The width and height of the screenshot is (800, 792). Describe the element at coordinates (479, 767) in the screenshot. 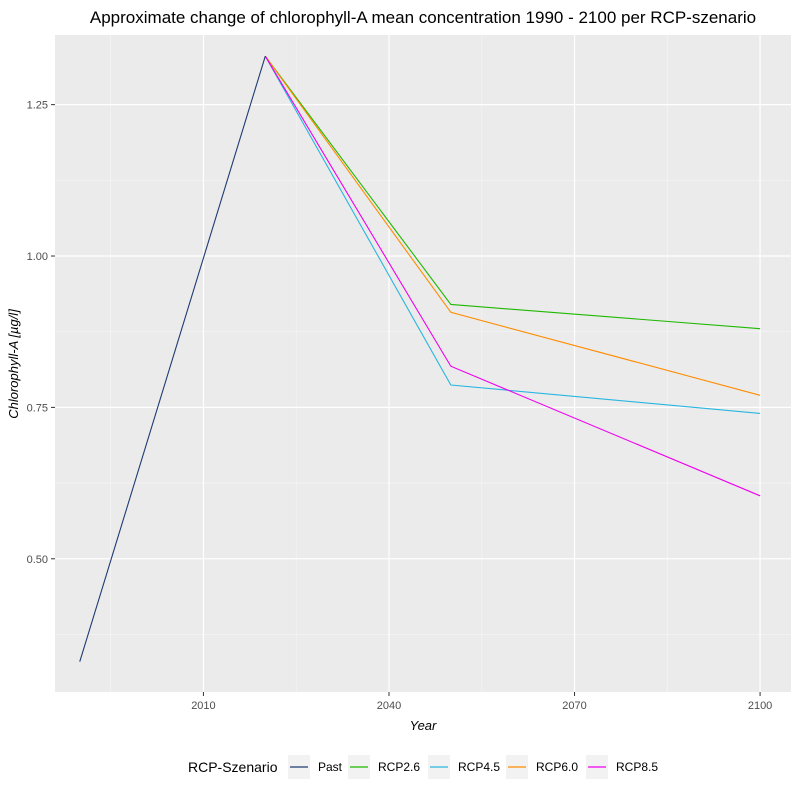

I see `legend-label: RCP4.5` at that location.